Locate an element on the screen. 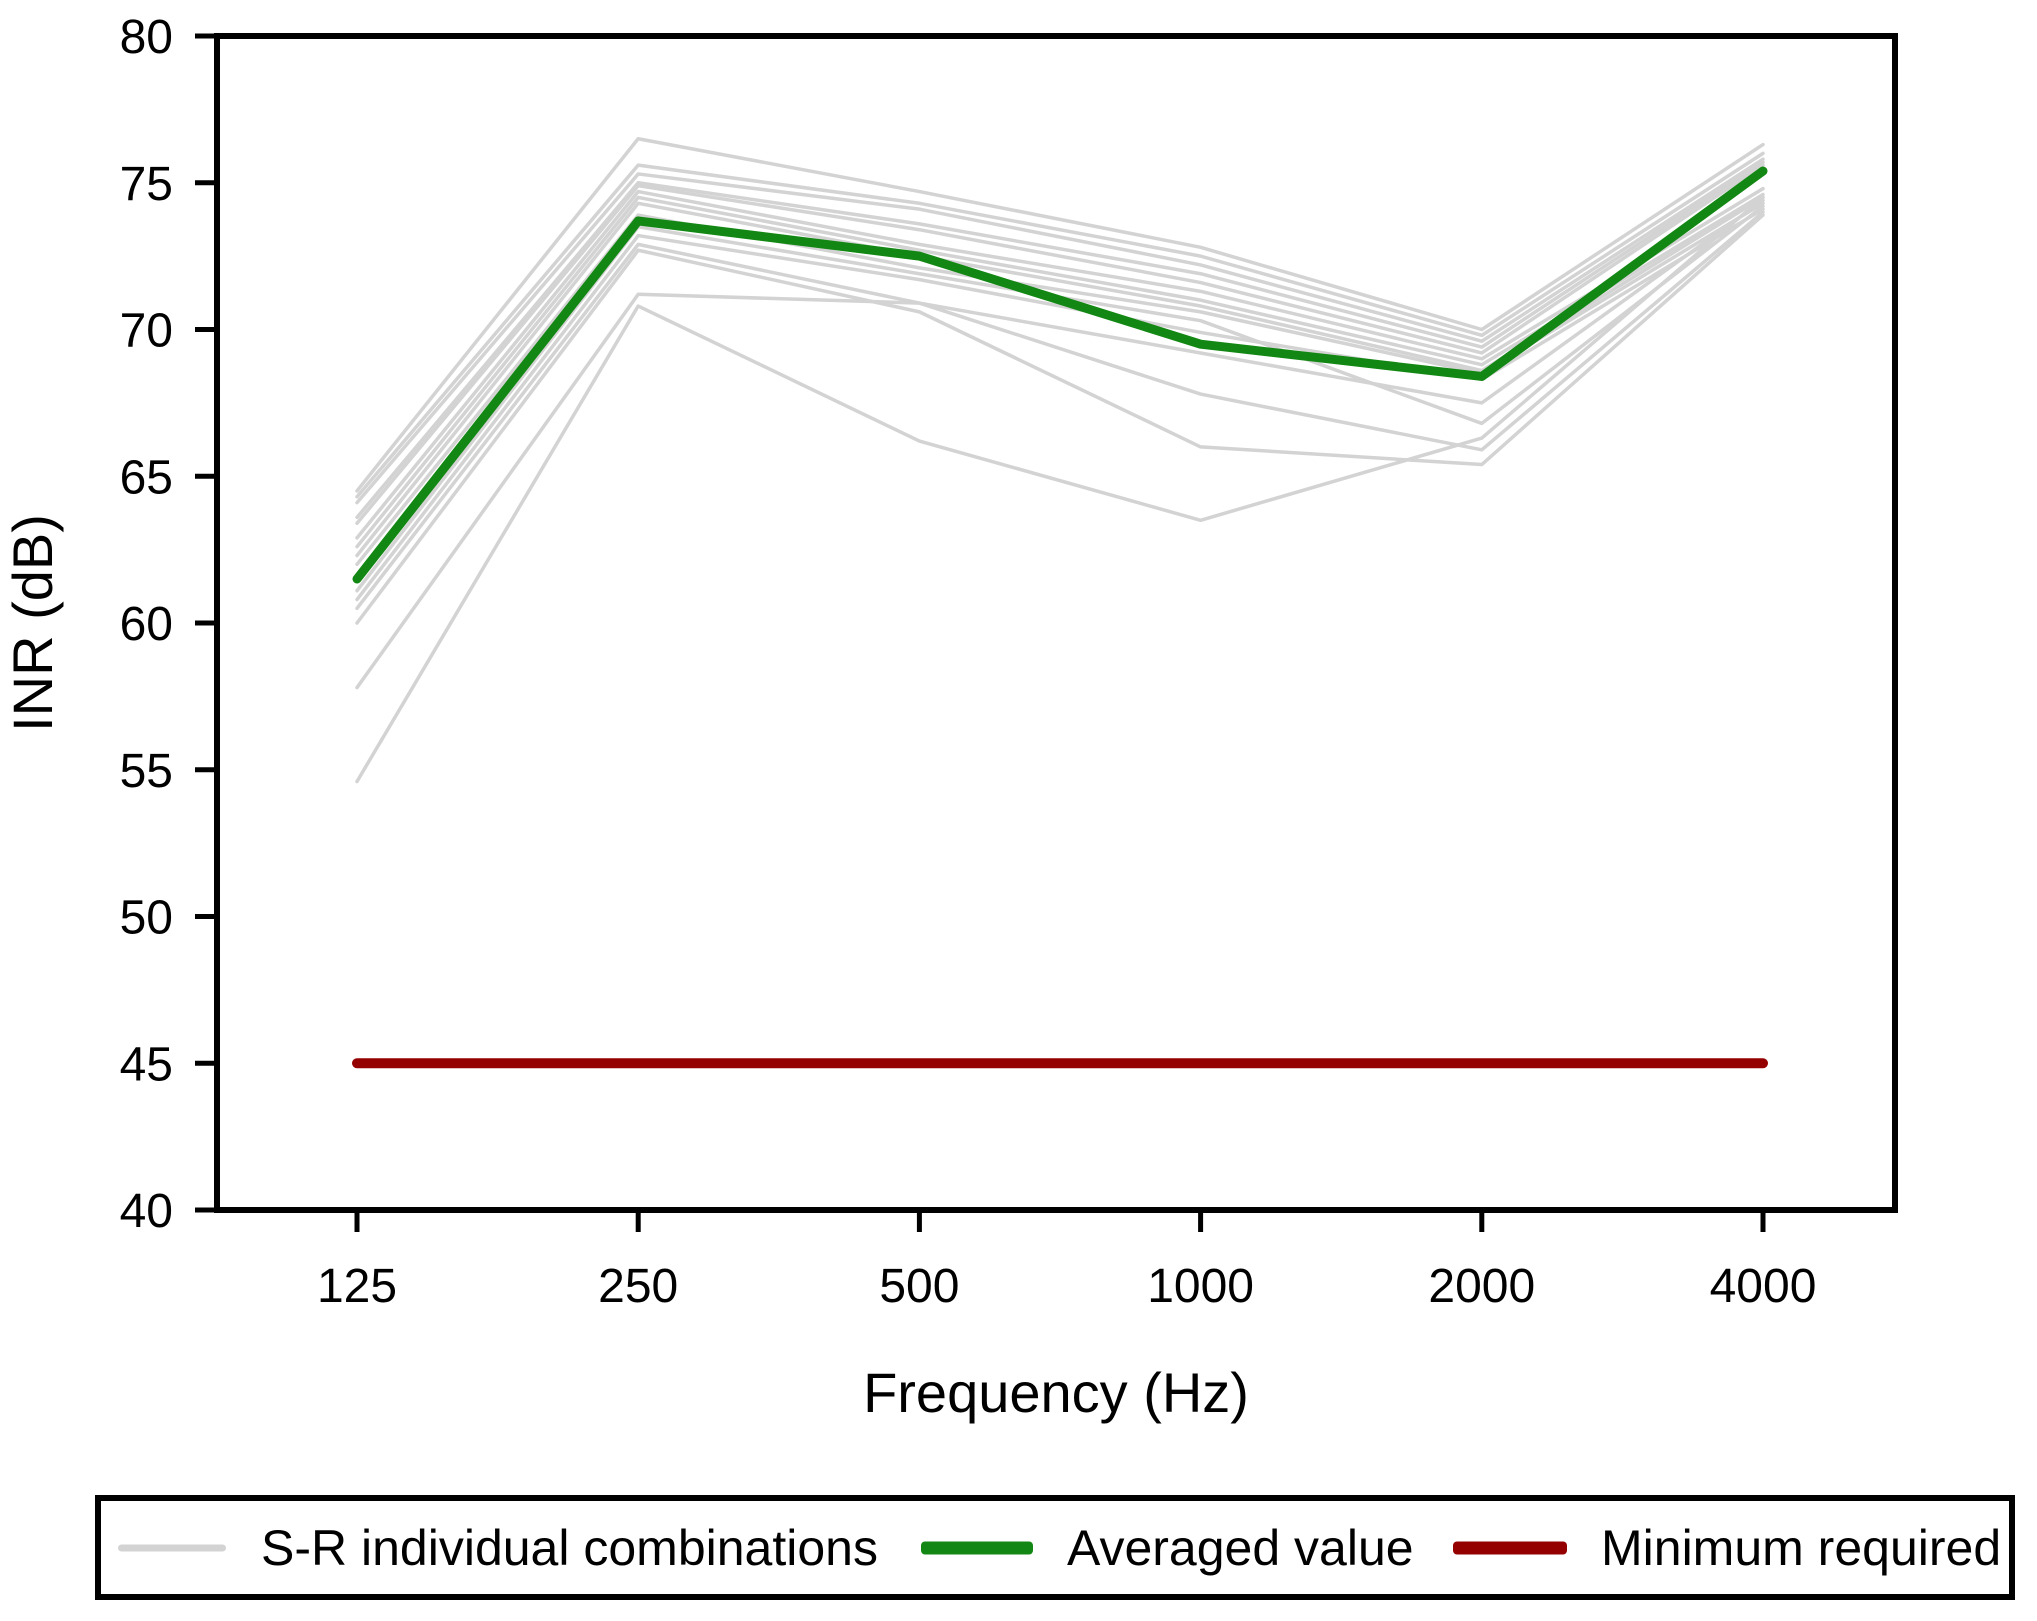  y-axis-title: INR (dB) is located at coordinates (32, 623).